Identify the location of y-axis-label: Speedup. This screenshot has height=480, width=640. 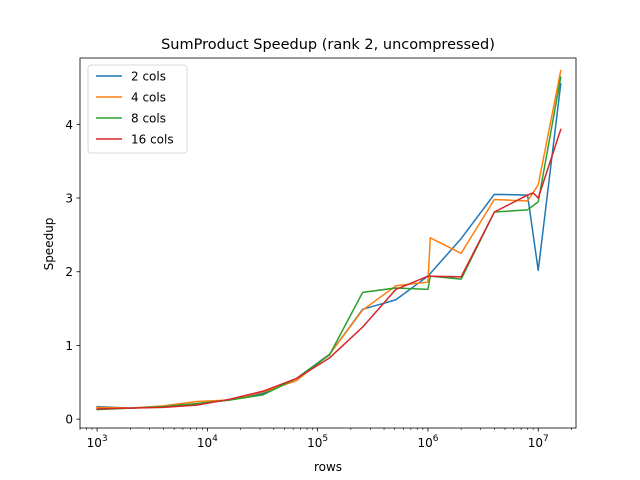
(49, 244).